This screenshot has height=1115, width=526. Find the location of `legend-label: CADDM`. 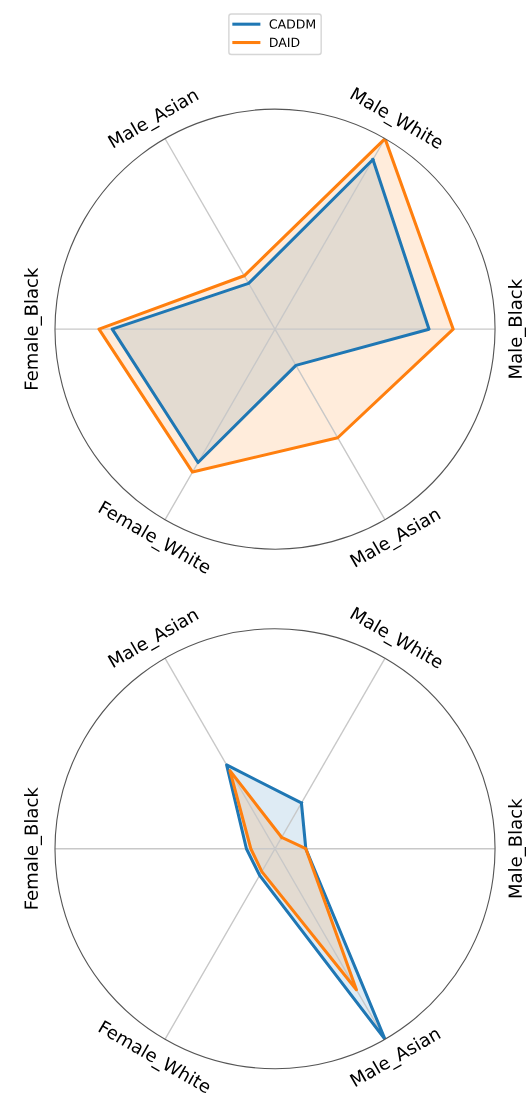

legend-label: CADDM is located at coordinates (292, 24).